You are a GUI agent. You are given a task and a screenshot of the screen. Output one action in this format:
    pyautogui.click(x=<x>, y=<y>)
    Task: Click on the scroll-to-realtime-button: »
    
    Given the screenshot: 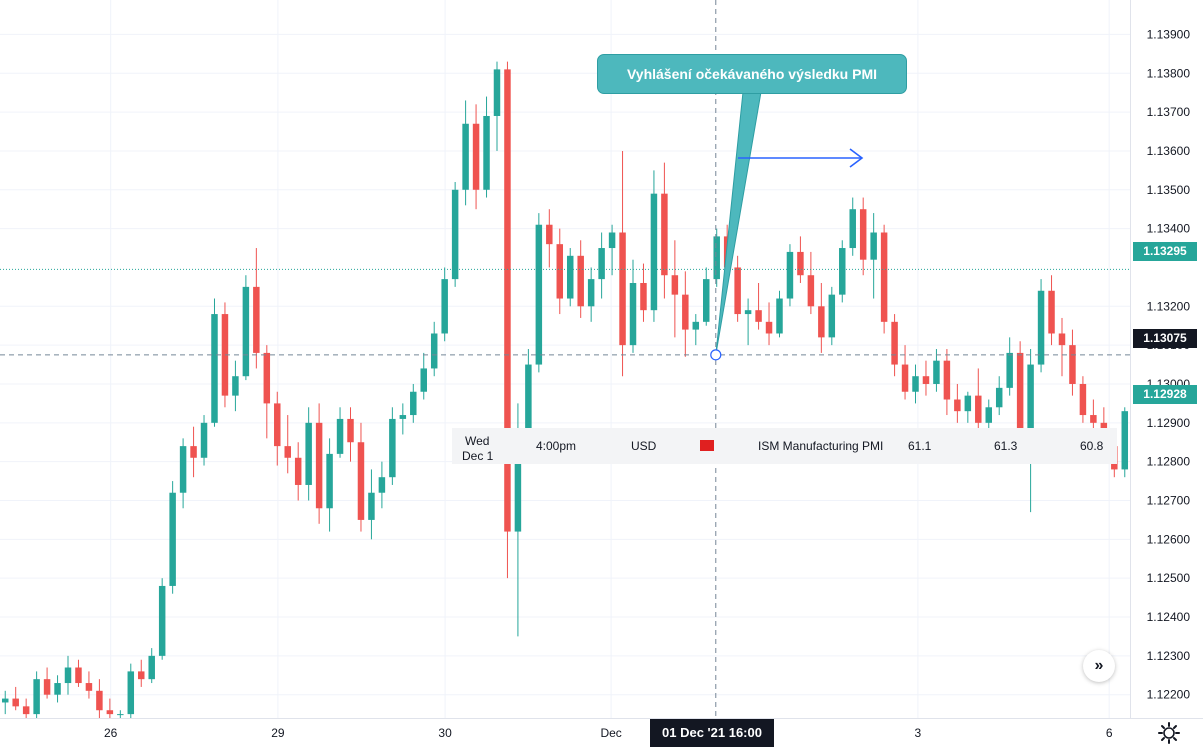 What is the action you would take?
    pyautogui.click(x=1099, y=666)
    